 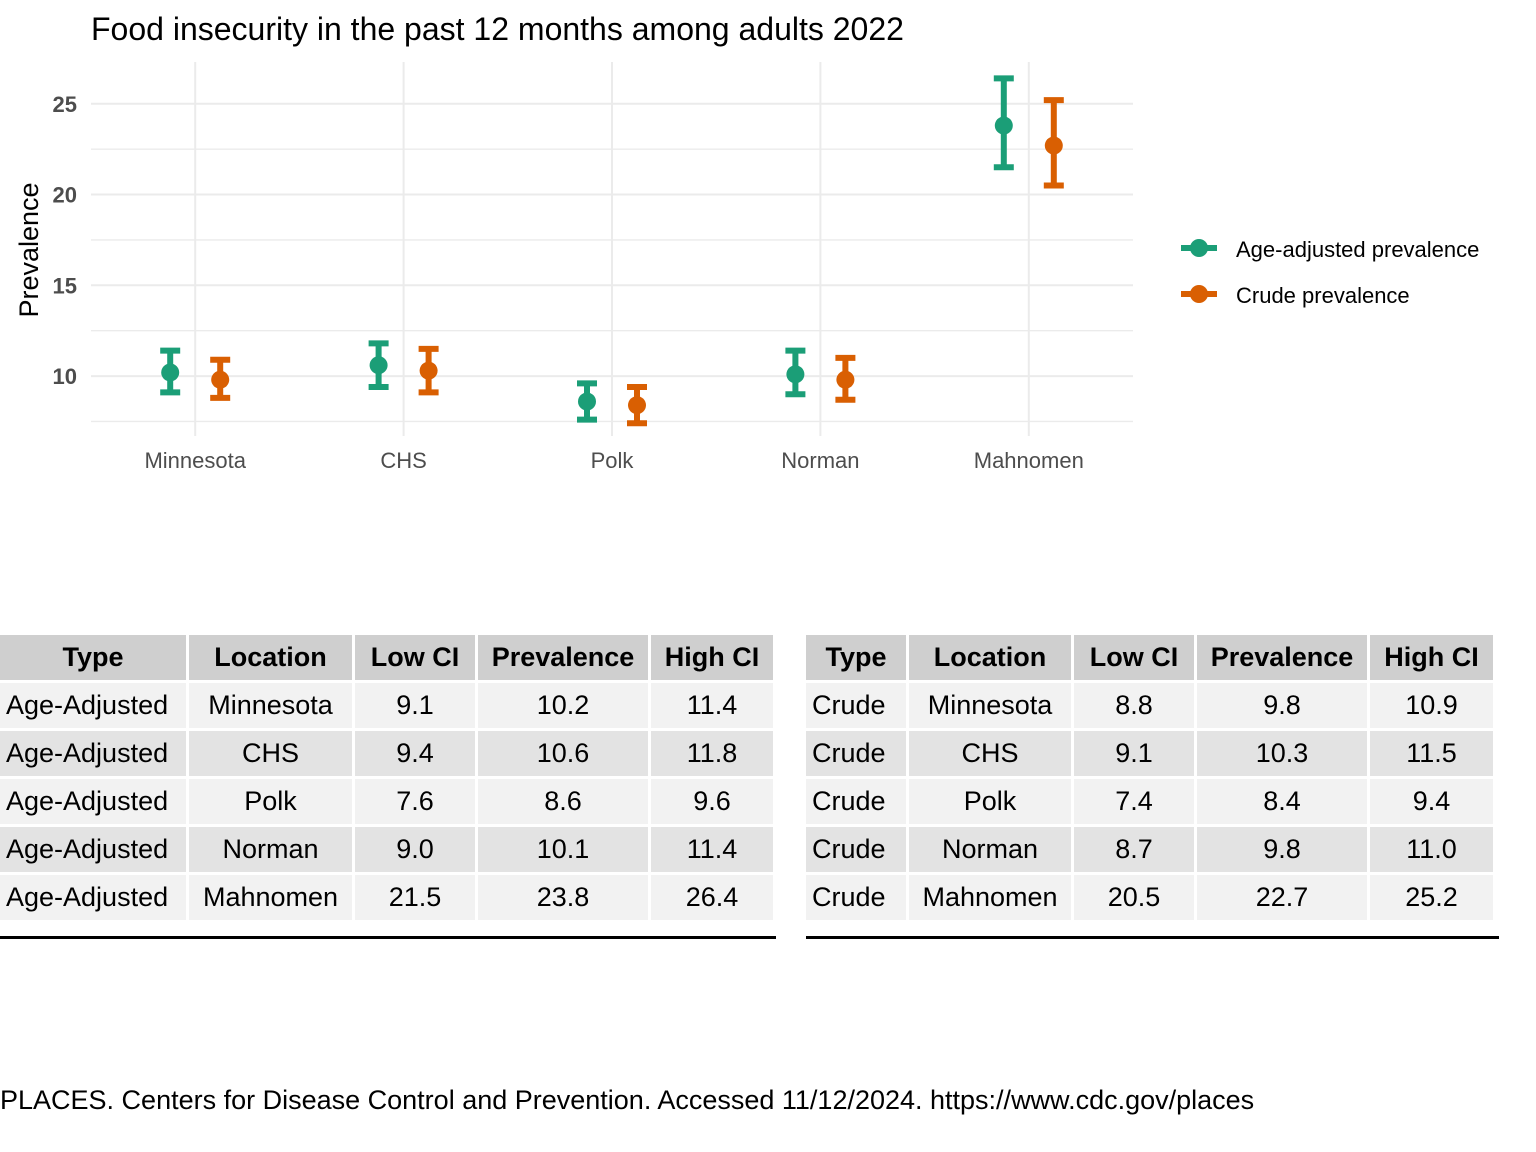 What do you see at coordinates (403, 460) in the screenshot?
I see `x-tick-label: CHS` at bounding box center [403, 460].